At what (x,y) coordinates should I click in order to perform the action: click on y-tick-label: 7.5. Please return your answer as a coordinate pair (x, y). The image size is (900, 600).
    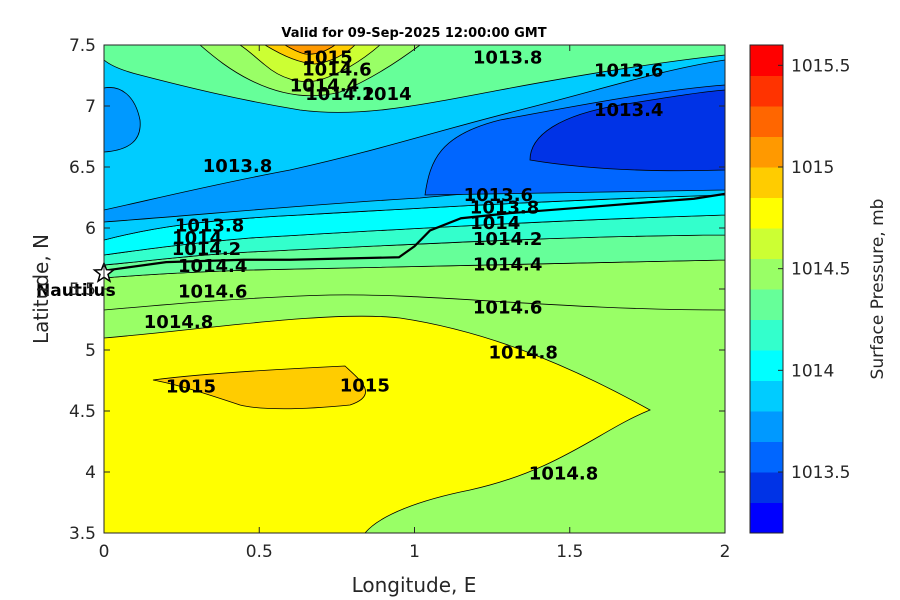
    Looking at the image, I should click on (82, 46).